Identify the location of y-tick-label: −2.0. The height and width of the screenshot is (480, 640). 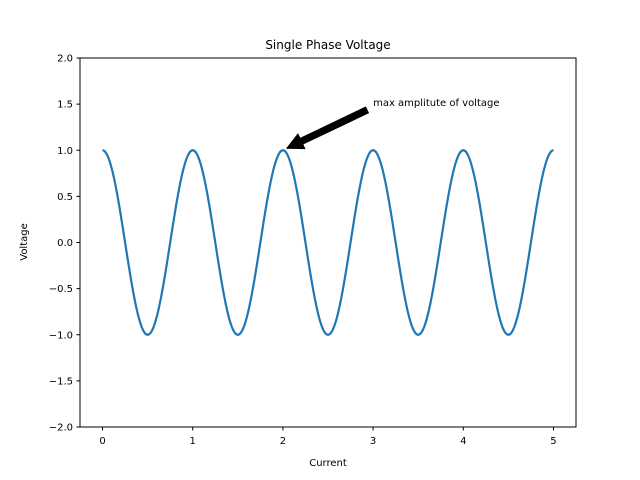
(61, 428).